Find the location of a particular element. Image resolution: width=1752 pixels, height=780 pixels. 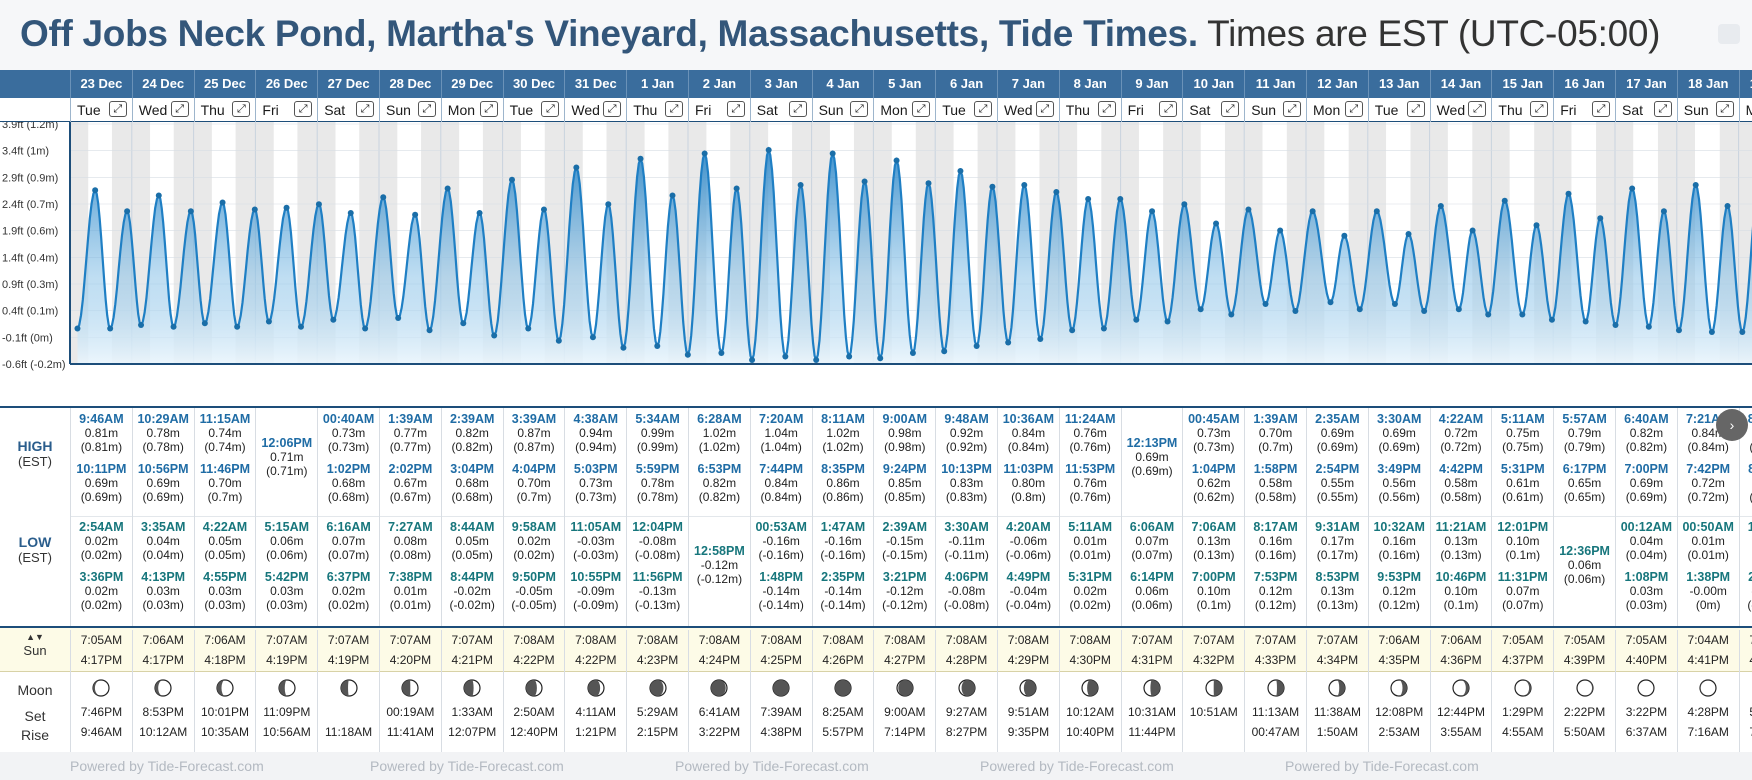

date-header: 2 Jan is located at coordinates (719, 84).